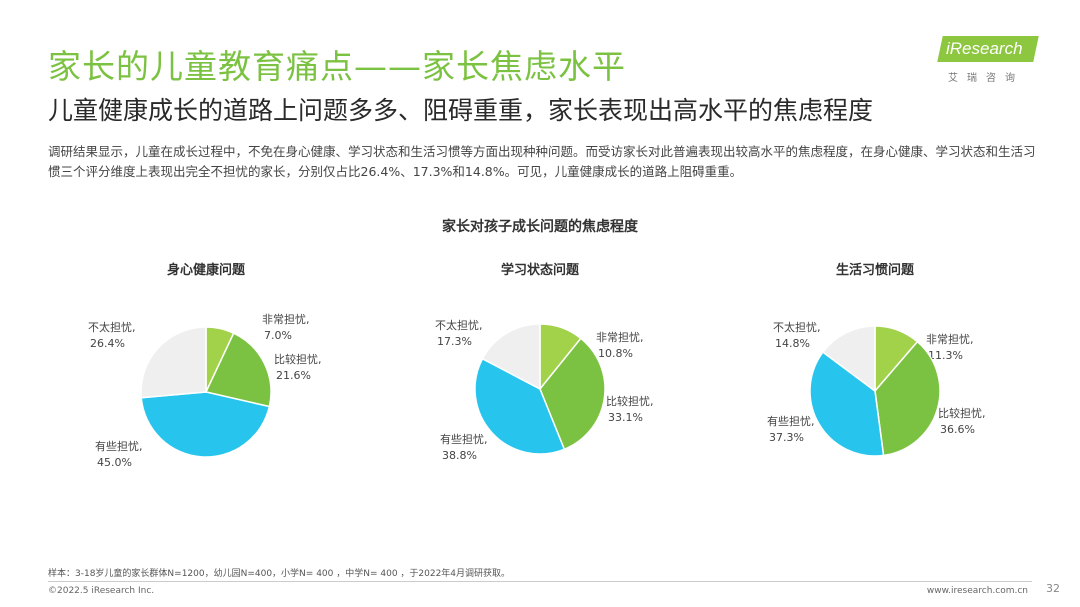 The width and height of the screenshot is (1080, 607). Describe the element at coordinates (107, 343) in the screenshot. I see `slice-value-not-worried: 26.4%` at that location.